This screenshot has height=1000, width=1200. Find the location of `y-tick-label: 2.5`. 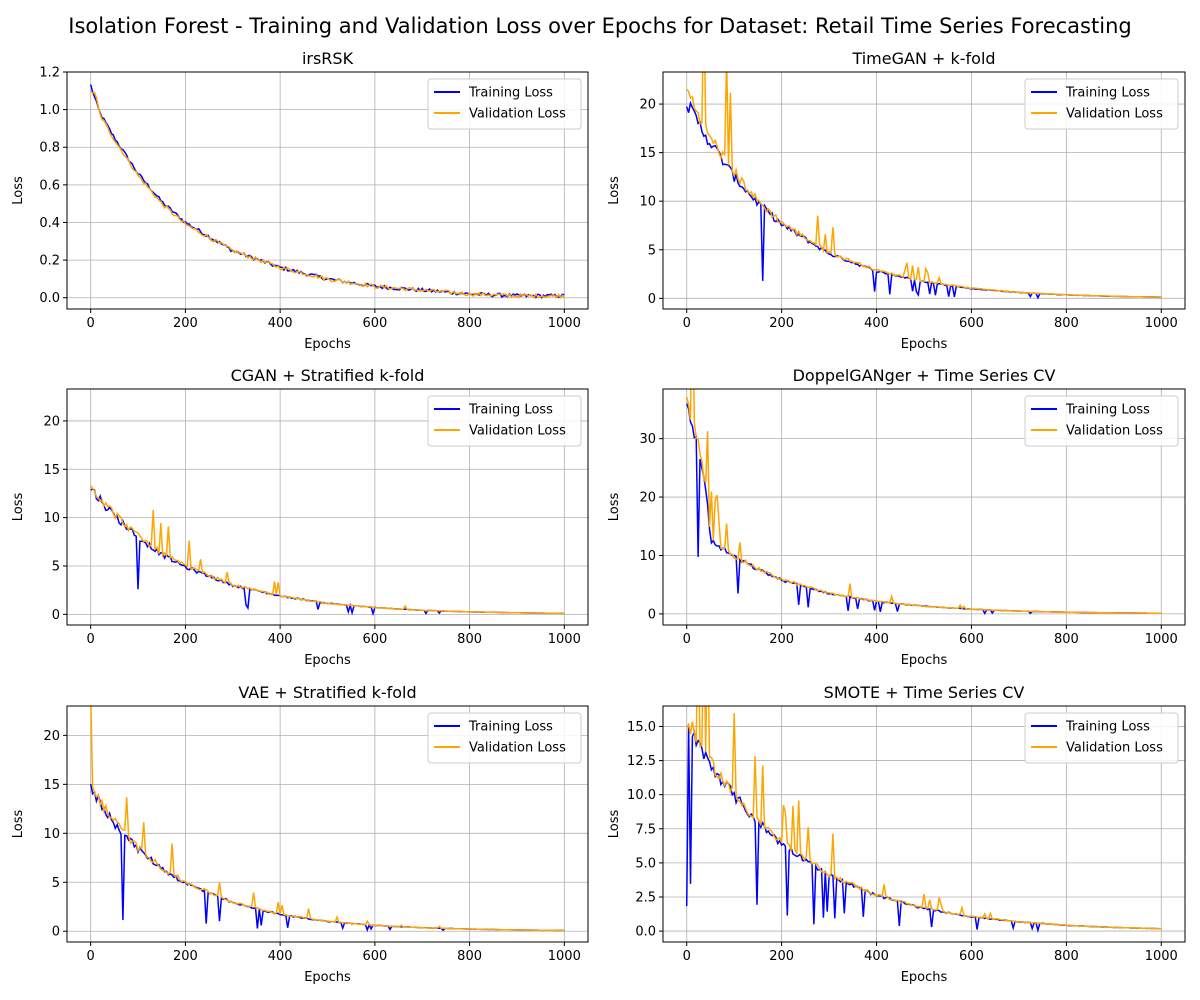

y-tick-label: 2.5 is located at coordinates (645, 897).